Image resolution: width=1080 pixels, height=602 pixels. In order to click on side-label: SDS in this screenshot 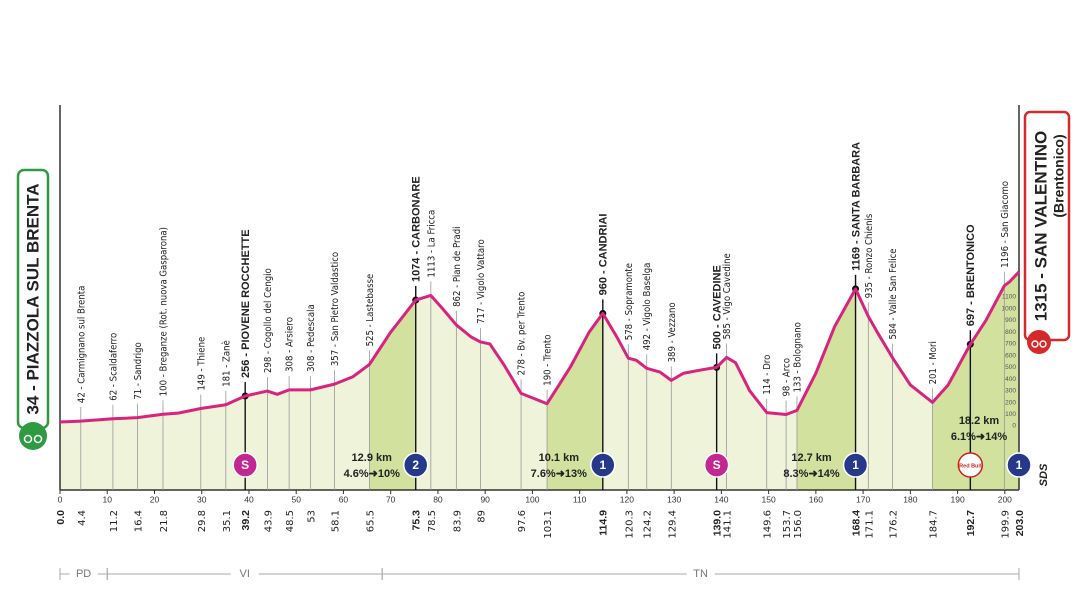, I will do `click(1044, 474)`.